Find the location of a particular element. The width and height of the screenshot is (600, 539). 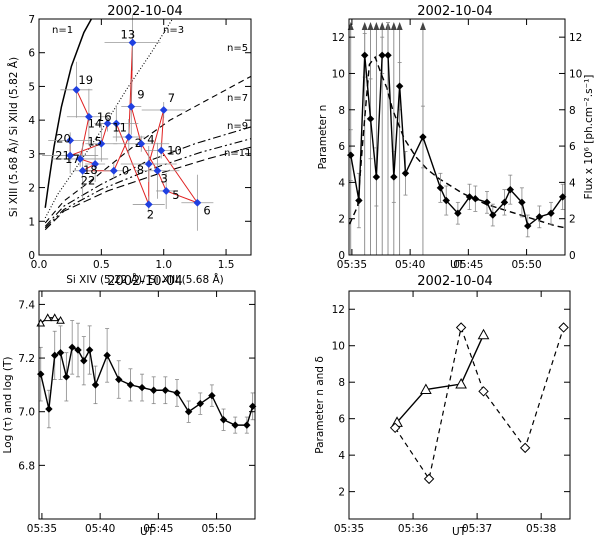

x-tick-label: 1.0 is located at coordinates (163, 265).